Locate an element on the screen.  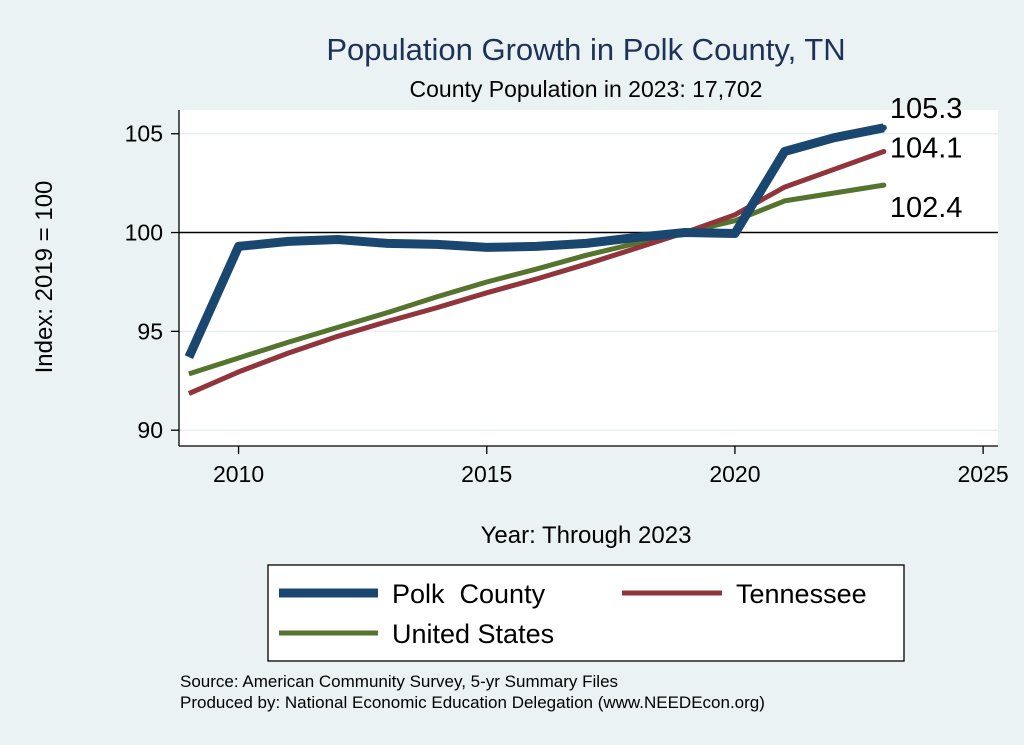
legend-label-polk-county: Polk County is located at coordinates (469, 594).